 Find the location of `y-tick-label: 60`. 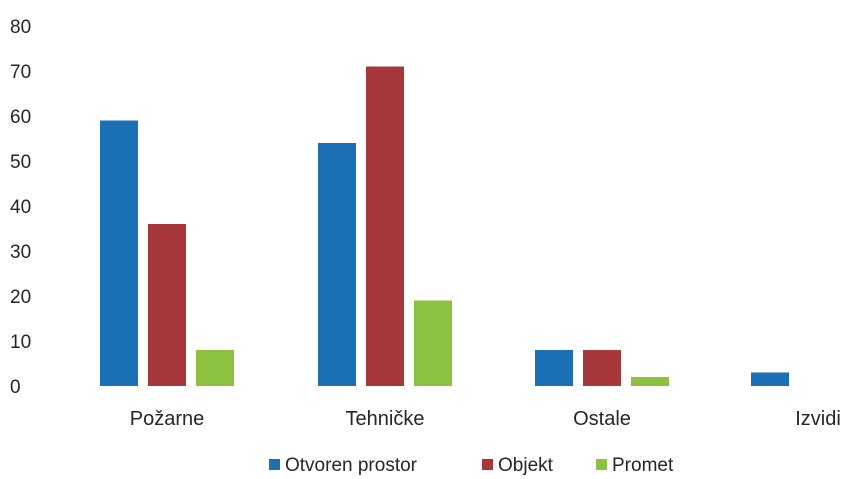

y-tick-label: 60 is located at coordinates (20, 117).